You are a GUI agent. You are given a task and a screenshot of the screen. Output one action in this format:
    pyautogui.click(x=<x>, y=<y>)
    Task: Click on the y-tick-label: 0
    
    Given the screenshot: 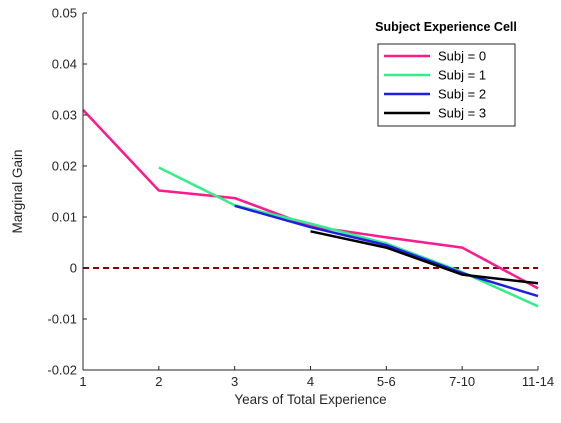 What is the action you would take?
    pyautogui.click(x=73, y=268)
    